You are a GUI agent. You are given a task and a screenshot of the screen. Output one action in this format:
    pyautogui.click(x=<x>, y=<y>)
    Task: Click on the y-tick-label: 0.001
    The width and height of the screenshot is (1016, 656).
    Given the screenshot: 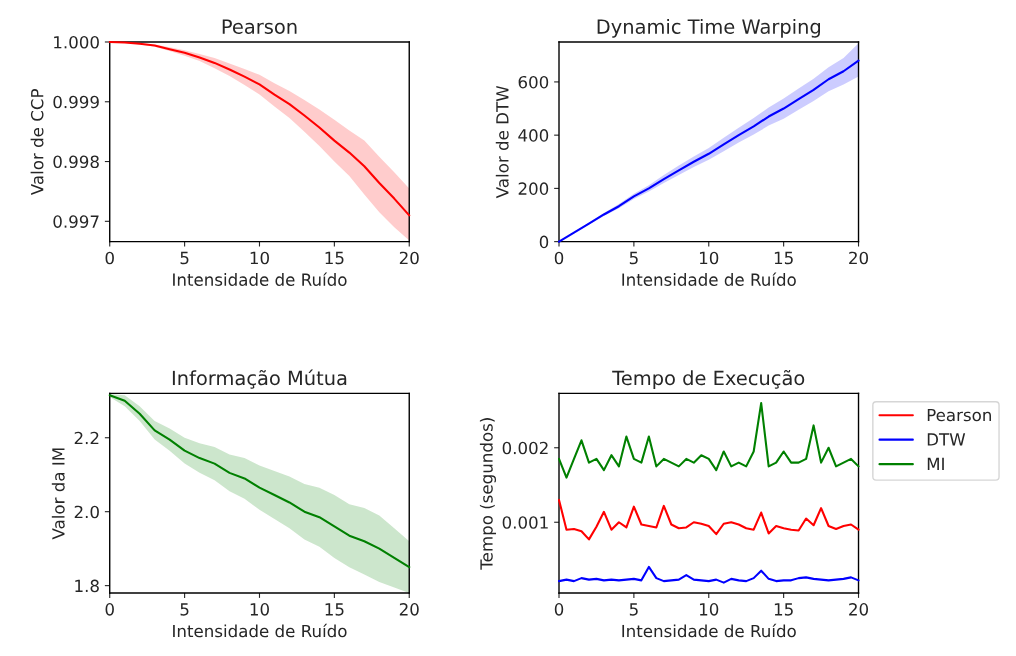 What is the action you would take?
    pyautogui.click(x=525, y=522)
    